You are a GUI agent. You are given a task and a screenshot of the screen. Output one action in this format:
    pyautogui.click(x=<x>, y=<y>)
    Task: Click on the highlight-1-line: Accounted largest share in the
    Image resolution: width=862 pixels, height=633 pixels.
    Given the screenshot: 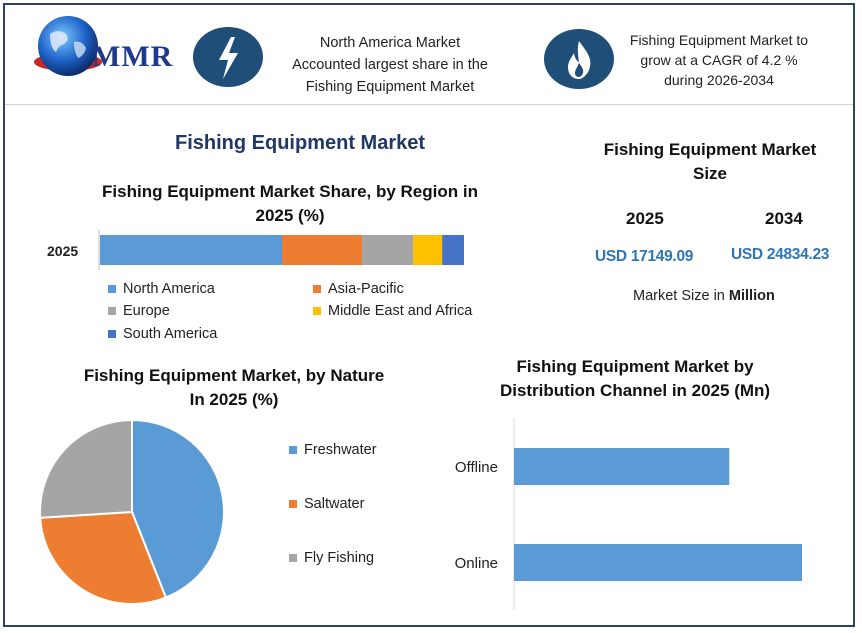 What is the action you would take?
    pyautogui.click(x=390, y=65)
    